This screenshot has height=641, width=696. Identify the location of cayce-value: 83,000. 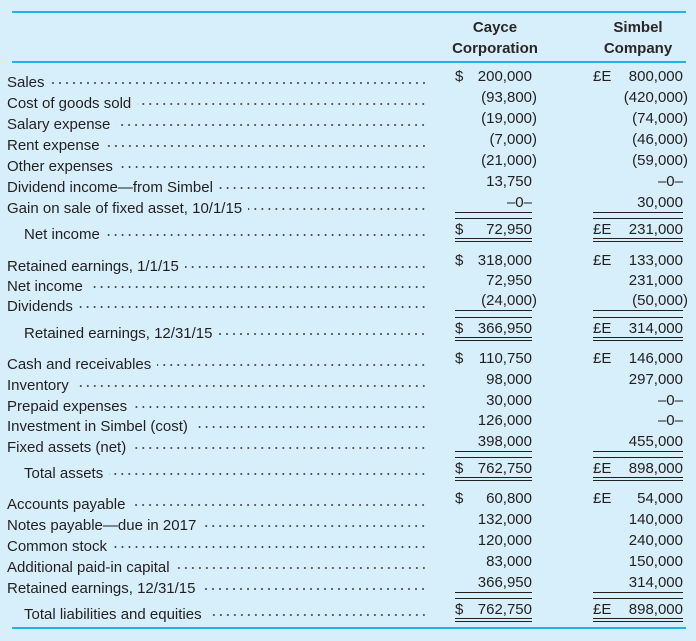
(493, 561).